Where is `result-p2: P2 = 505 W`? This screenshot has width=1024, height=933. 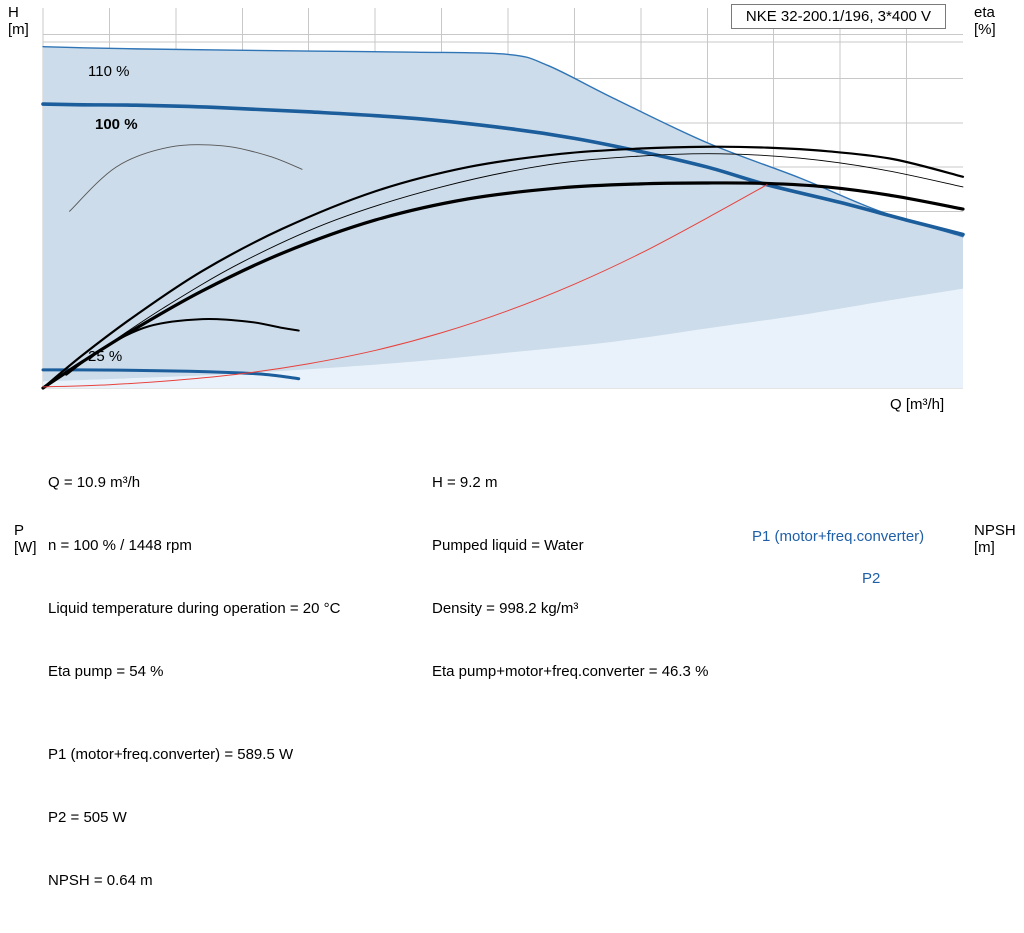
result-p2: P2 = 505 W is located at coordinates (87, 817).